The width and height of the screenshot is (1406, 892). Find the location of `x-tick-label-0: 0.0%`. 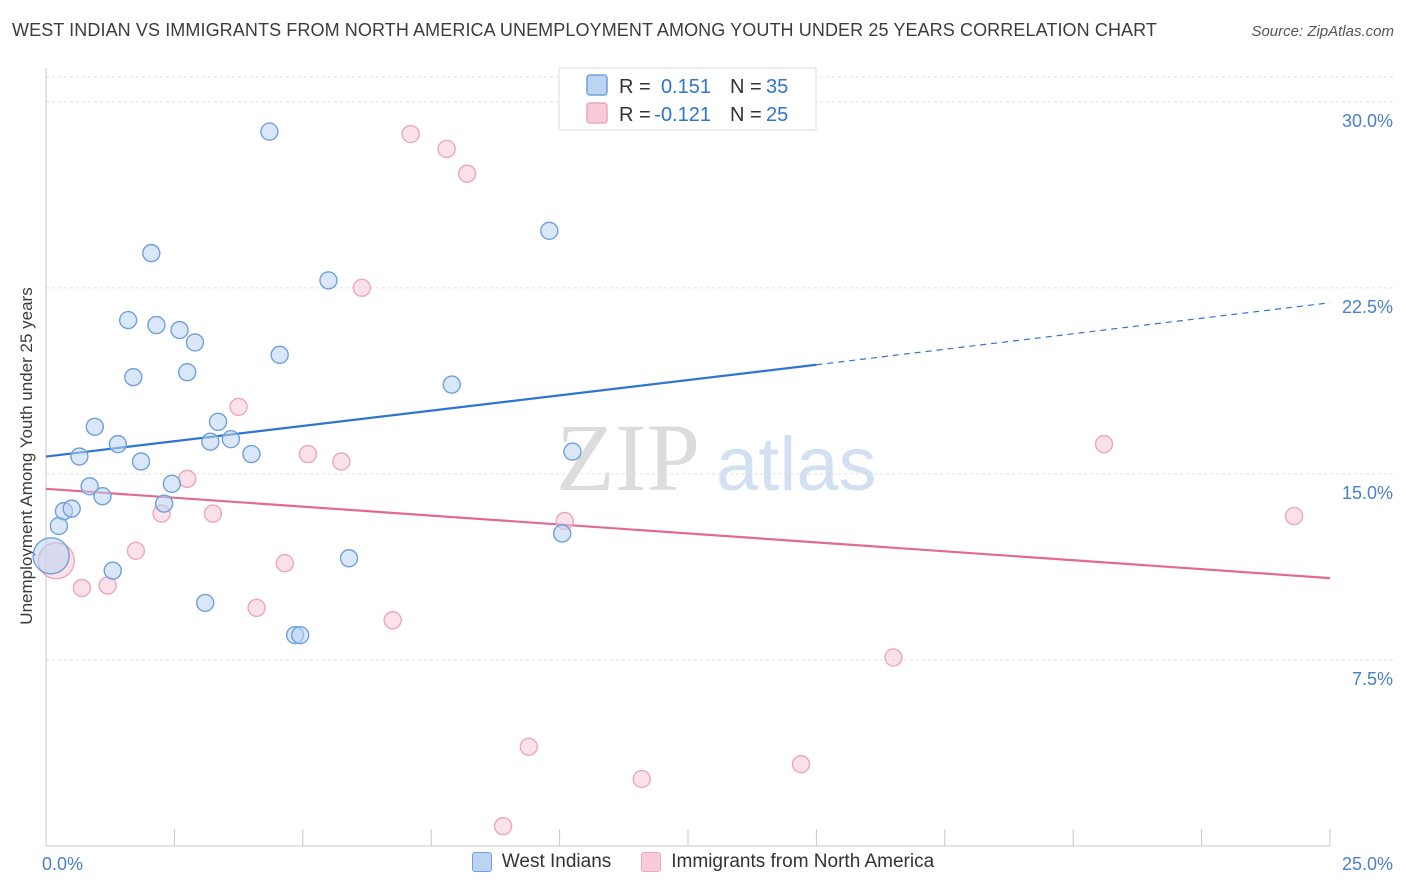

x-tick-label-0: 0.0% is located at coordinates (62, 864).